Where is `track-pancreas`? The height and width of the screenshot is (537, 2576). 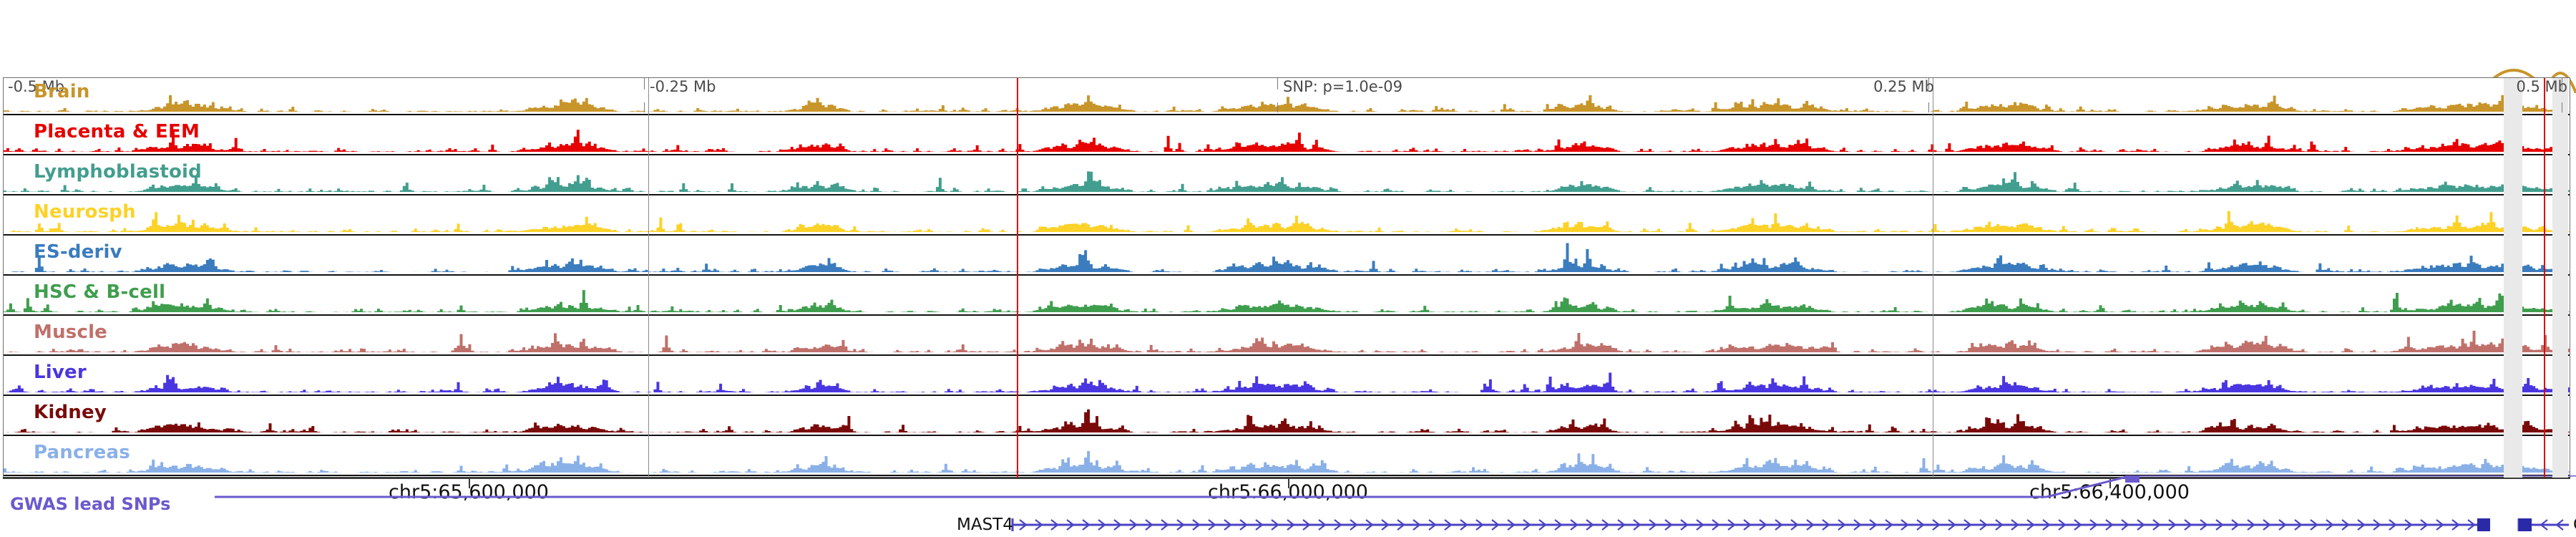
track-pancreas is located at coordinates (1287, 457).